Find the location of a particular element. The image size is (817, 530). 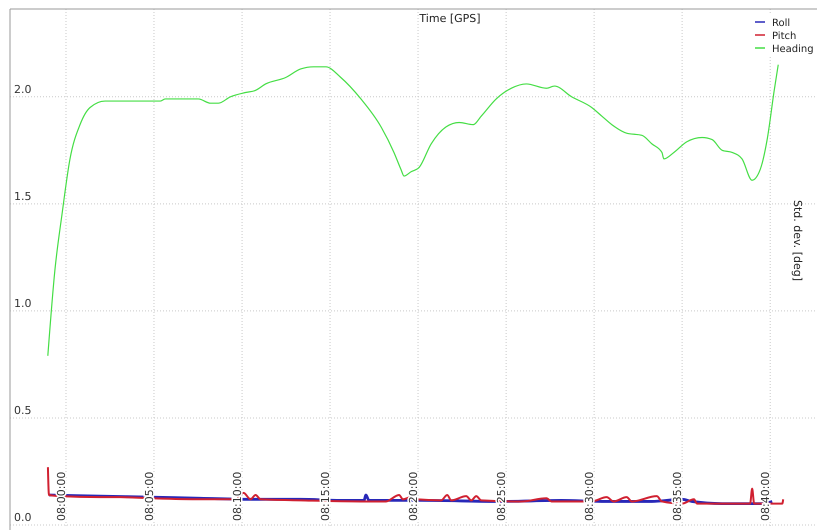

y-axis-title: Std. dev. [deg] is located at coordinates (797, 240).